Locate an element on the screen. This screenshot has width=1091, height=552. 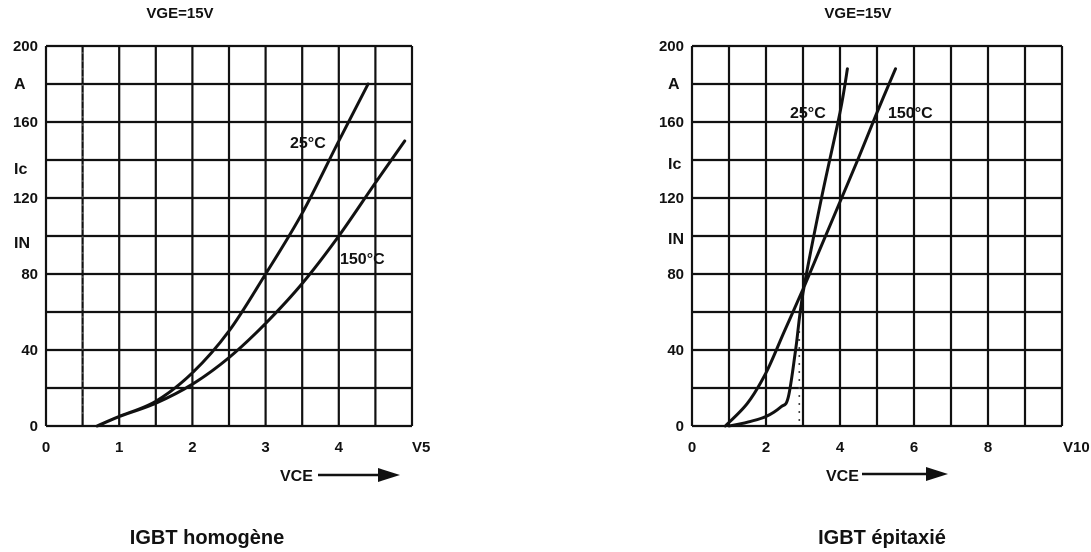
chart-1-y-ticks: 0 40 80 120 160 200 is located at coordinates (25, 236).